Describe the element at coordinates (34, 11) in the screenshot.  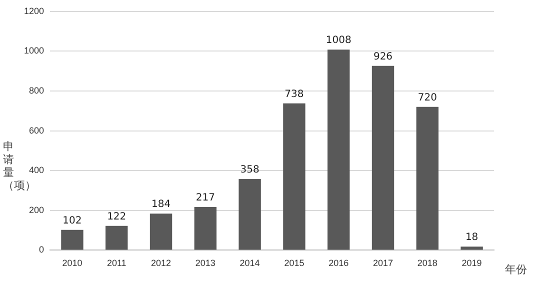
I see `y-tick-label: 1200` at that location.